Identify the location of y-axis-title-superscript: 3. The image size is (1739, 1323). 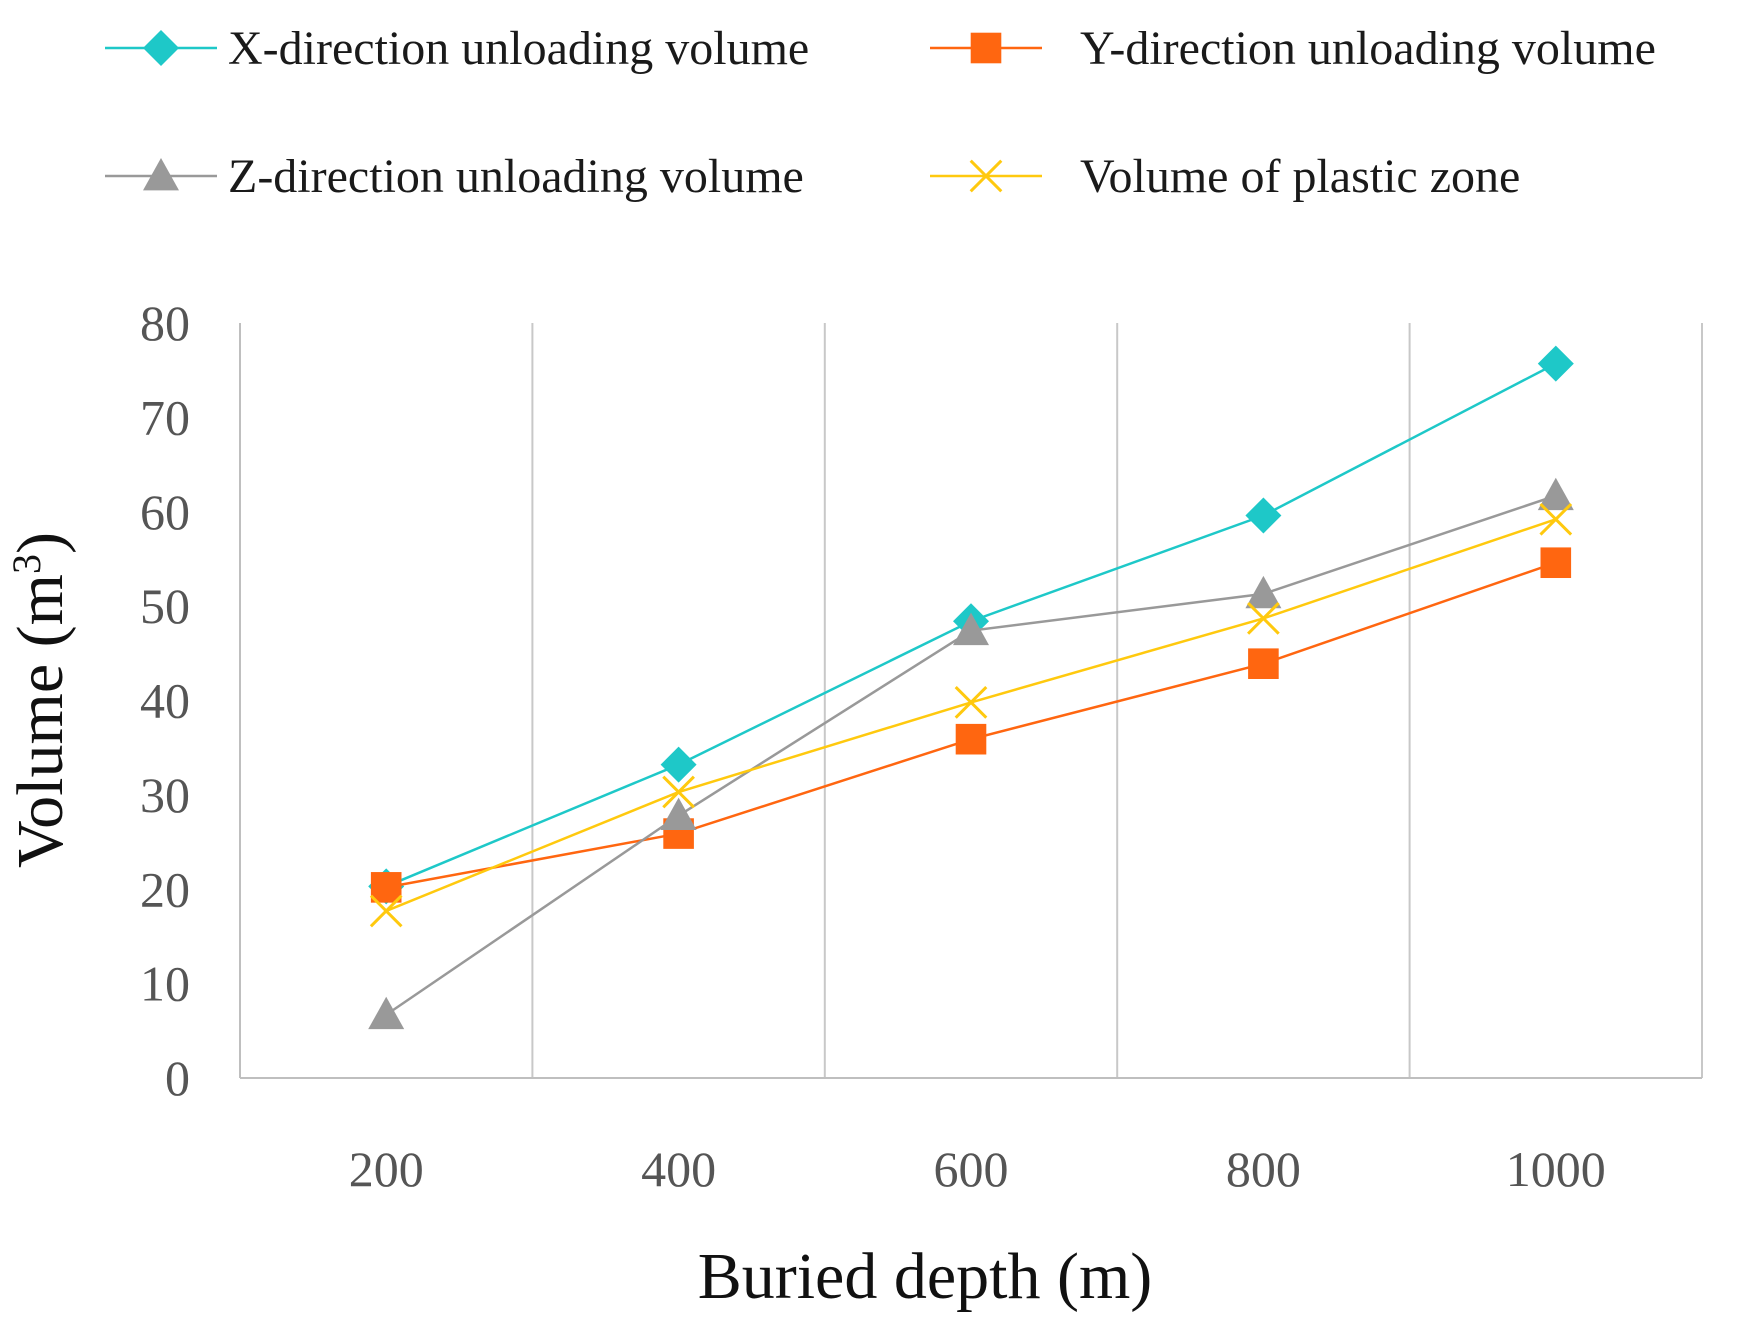
(26, 564).